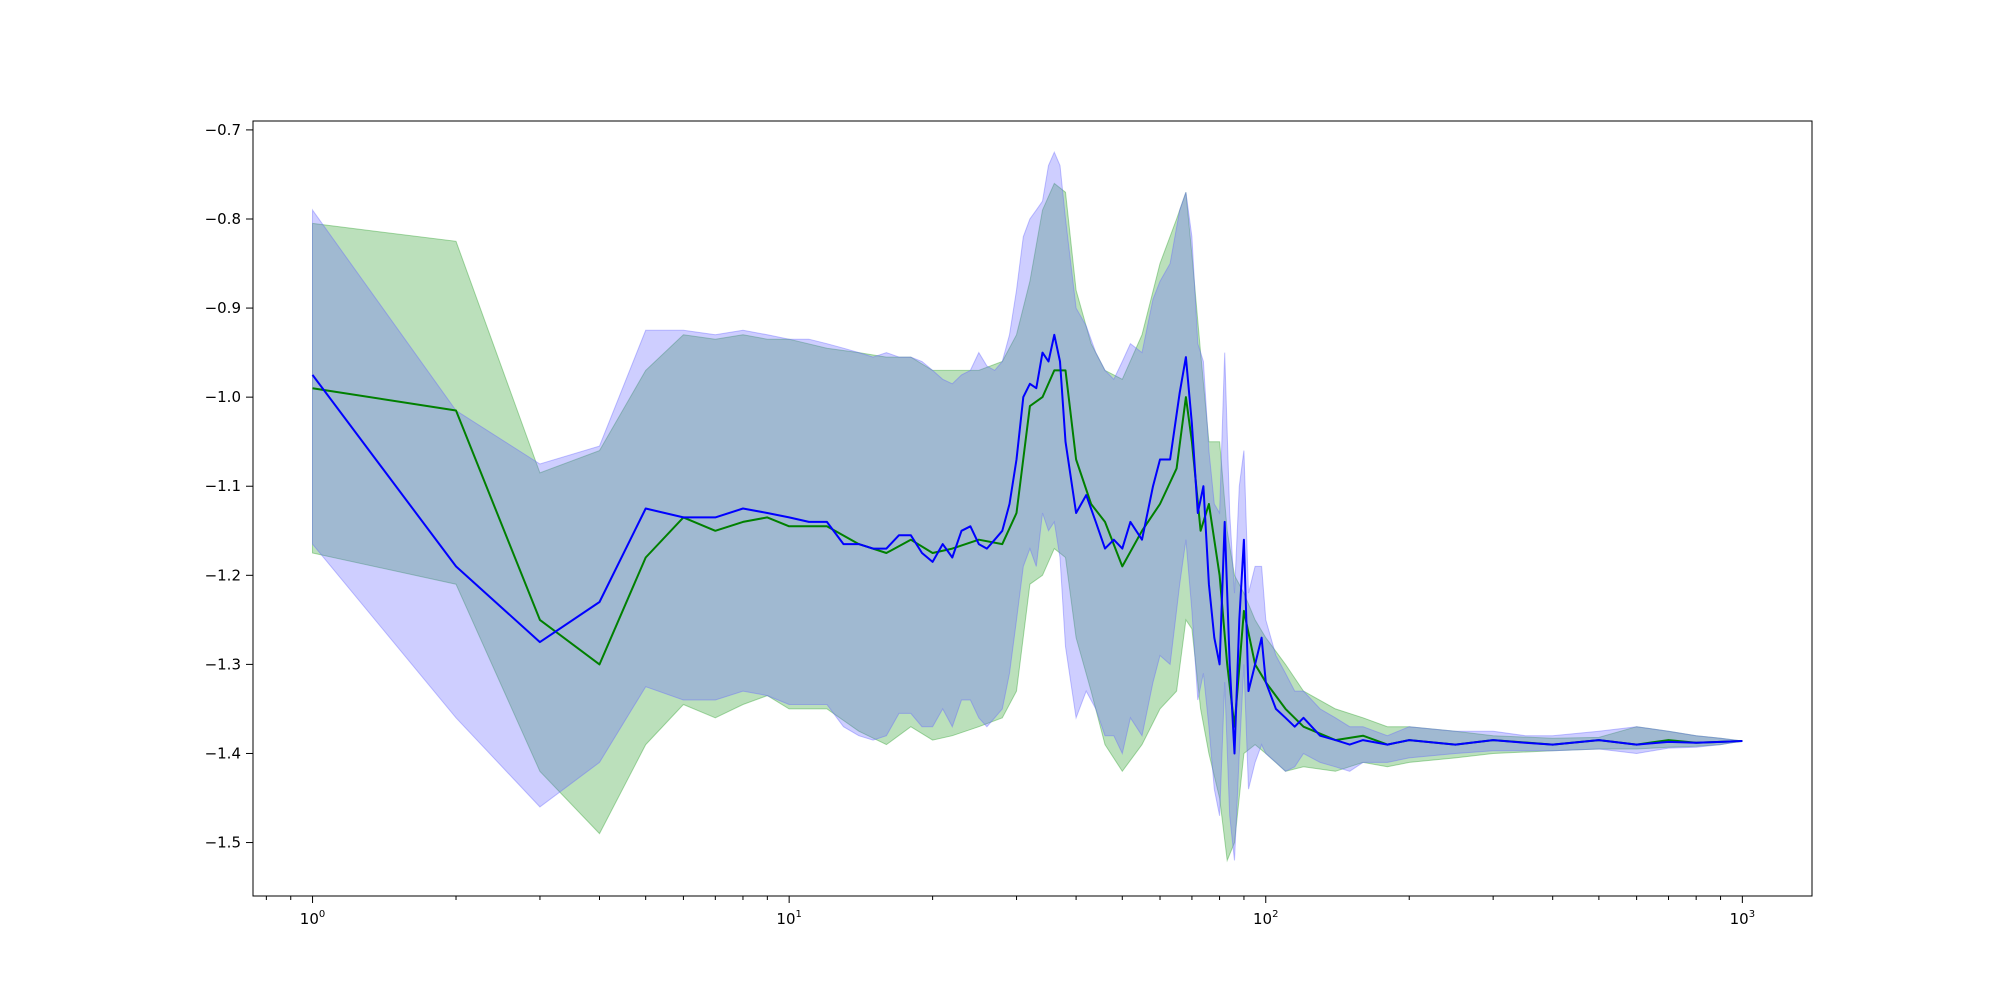  What do you see at coordinates (223, 308) in the screenshot?
I see `y-tick-label: −0.9` at bounding box center [223, 308].